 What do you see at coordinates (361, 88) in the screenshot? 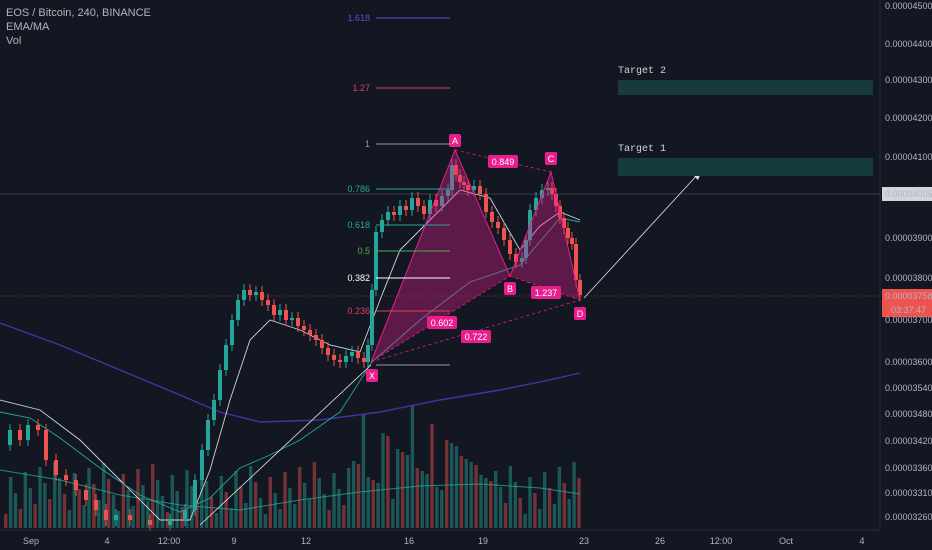
I see `fib-level-label: 1.27` at bounding box center [361, 88].